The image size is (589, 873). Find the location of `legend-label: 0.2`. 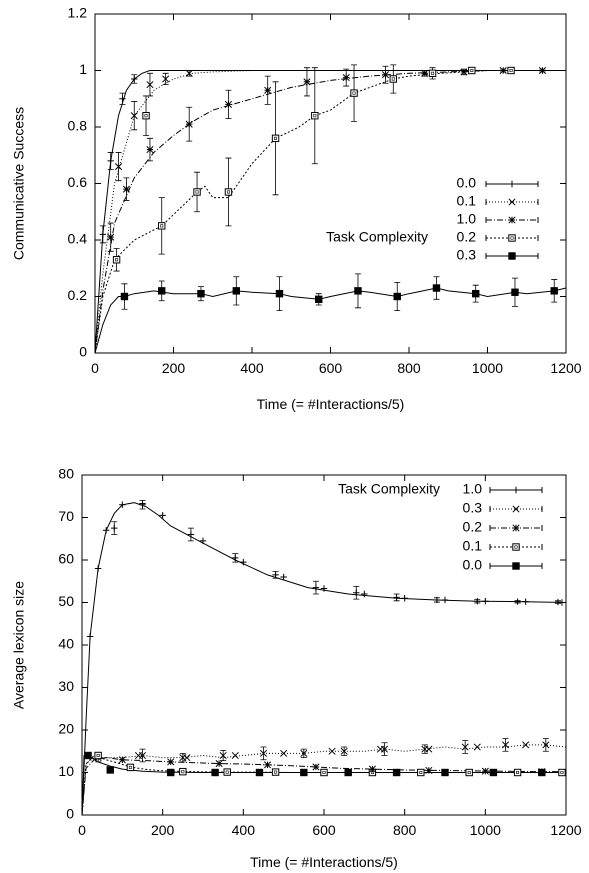

legend-label: 0.2 is located at coordinates (473, 527).